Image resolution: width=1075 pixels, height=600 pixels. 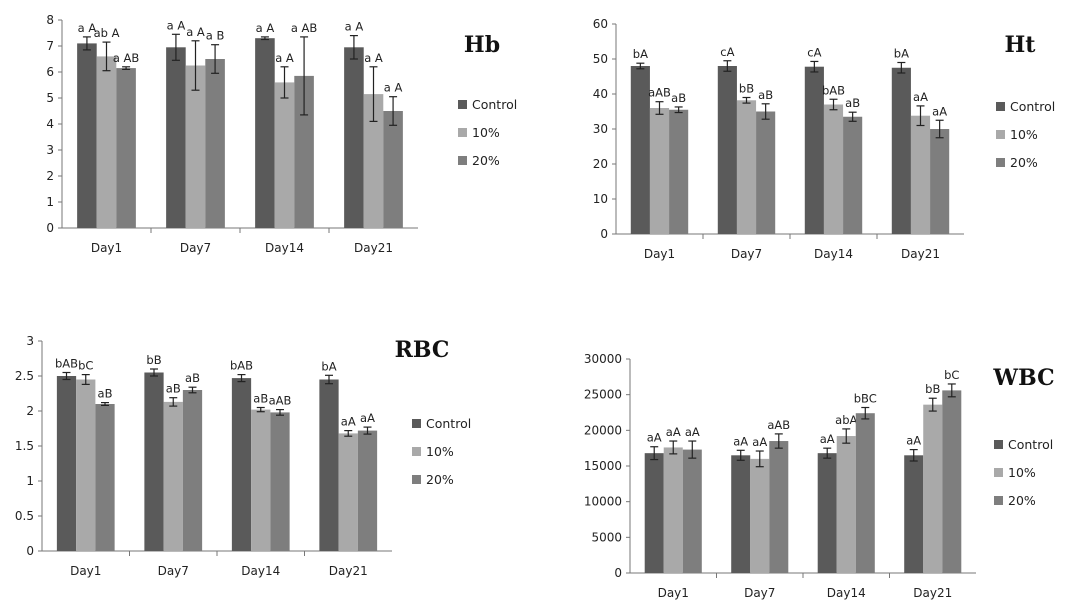 I want to click on y-tick-label: 30000, so click(x=603, y=359).